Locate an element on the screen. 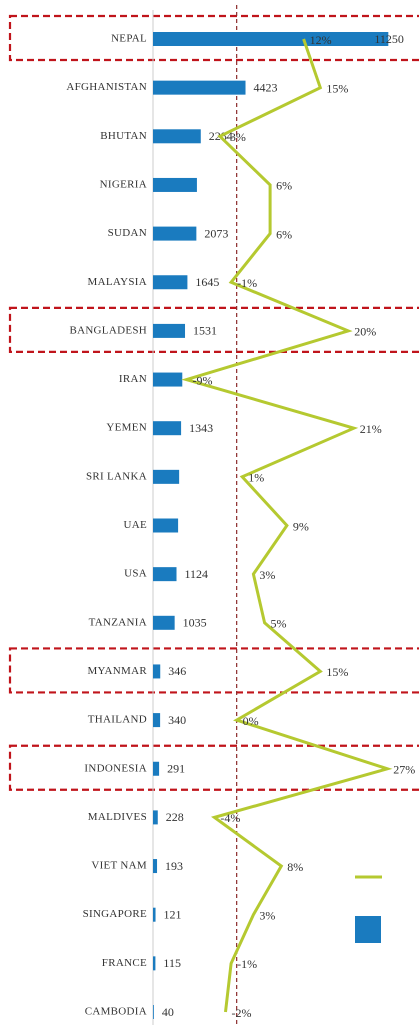 This screenshot has height=1025, width=419. bar-value-label: 2073 is located at coordinates (216, 233).